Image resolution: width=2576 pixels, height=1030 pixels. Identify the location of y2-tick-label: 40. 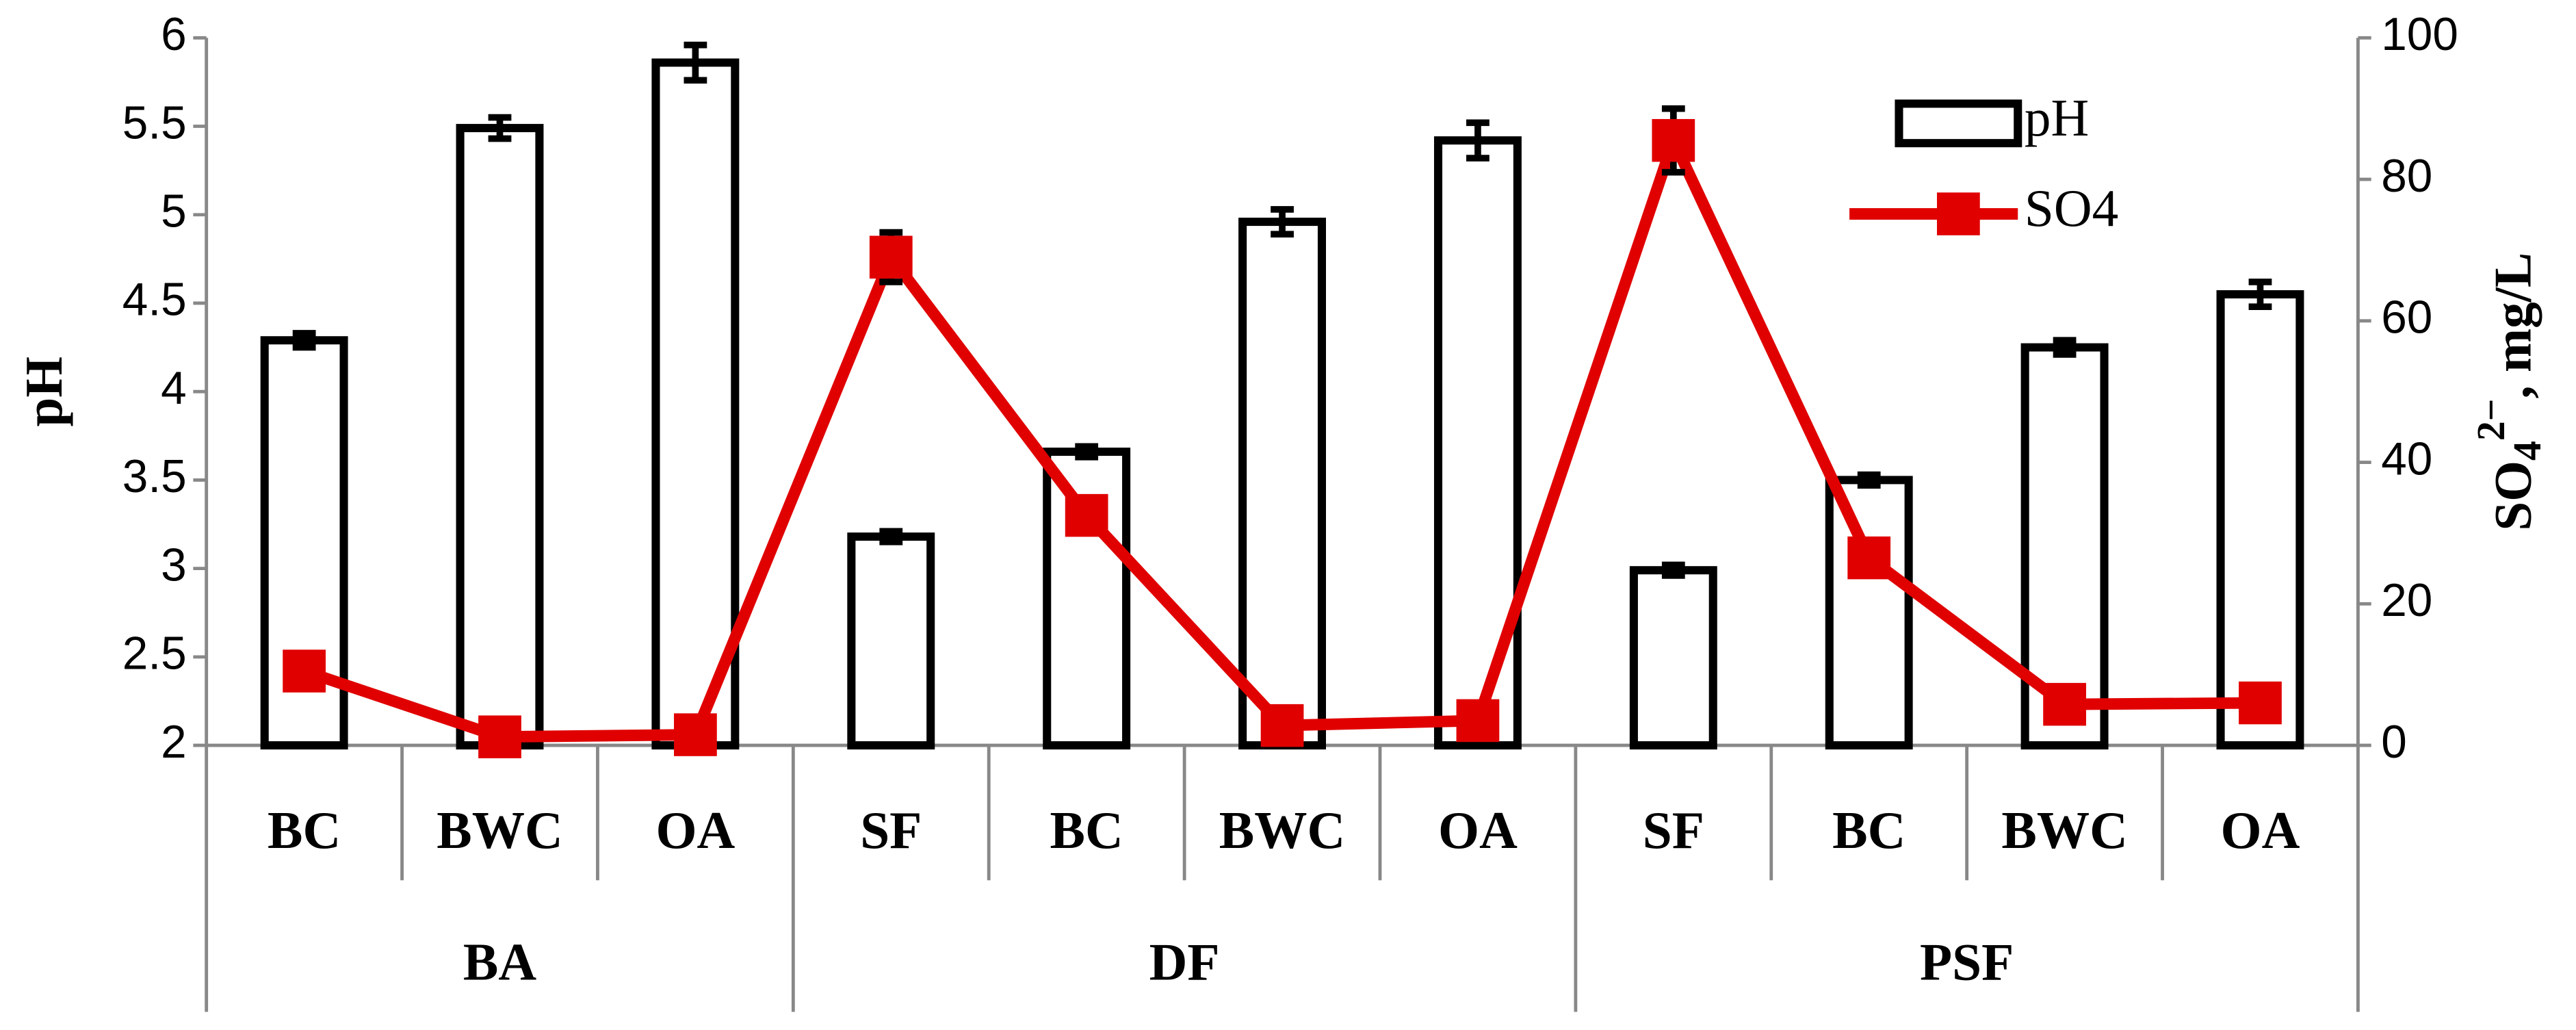
(2406, 459).